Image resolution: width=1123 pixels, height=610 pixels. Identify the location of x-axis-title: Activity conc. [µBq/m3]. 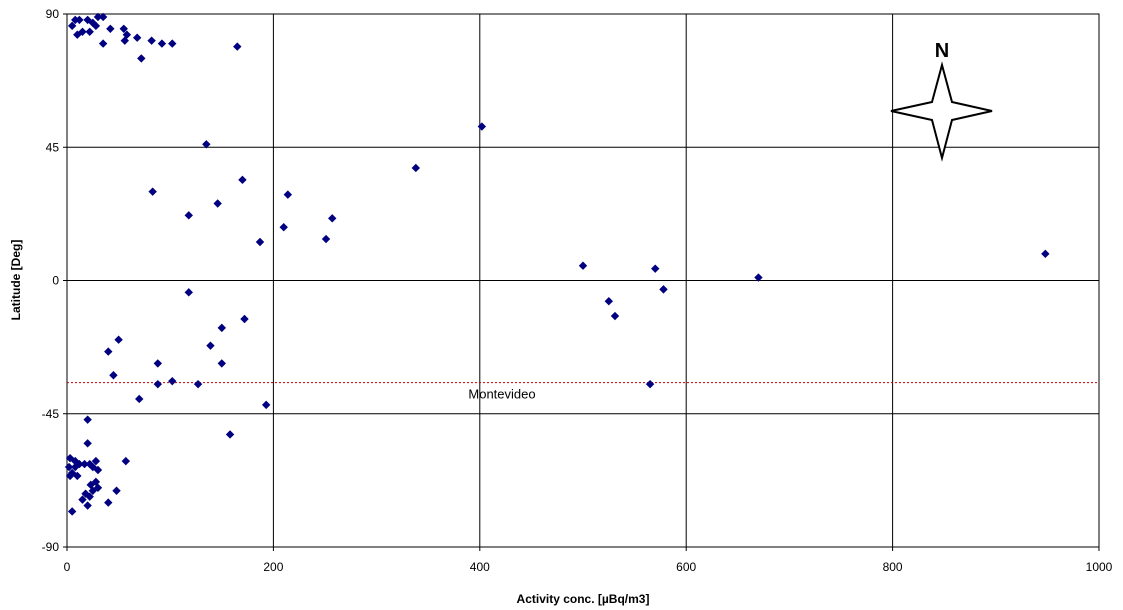
(583, 599).